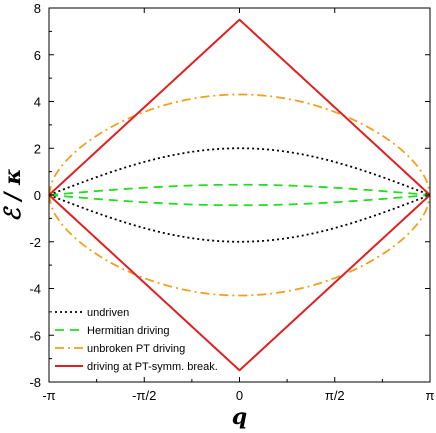 The height and width of the screenshot is (433, 436). I want to click on y-tick-label: 8, so click(37, 8).